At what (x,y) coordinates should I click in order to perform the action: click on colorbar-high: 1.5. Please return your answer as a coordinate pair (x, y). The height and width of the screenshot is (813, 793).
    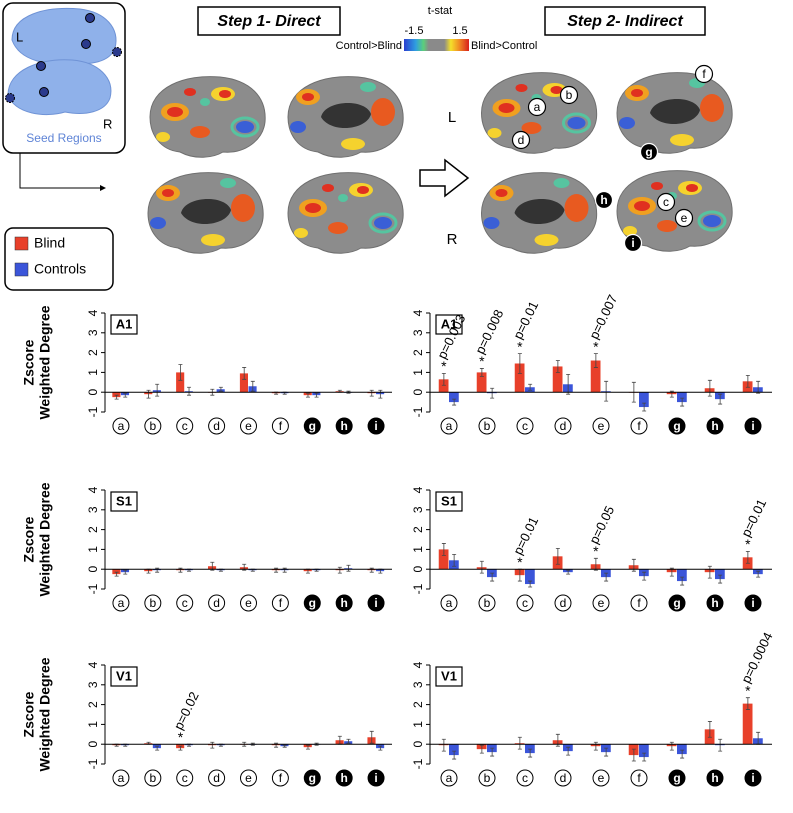
    Looking at the image, I should click on (459, 31).